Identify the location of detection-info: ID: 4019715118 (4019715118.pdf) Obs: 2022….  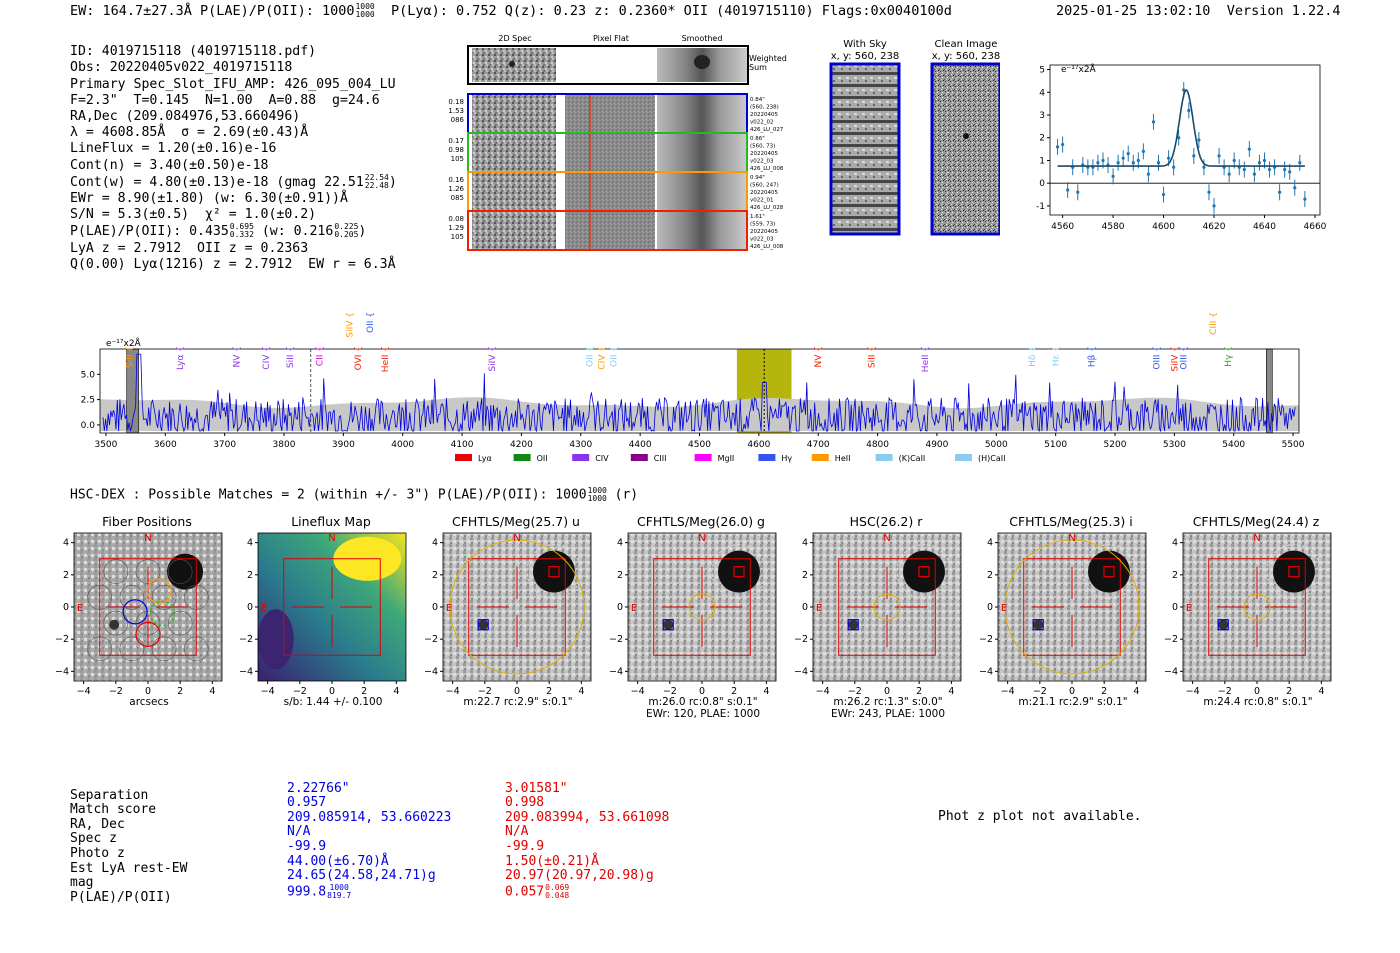
(233, 158).